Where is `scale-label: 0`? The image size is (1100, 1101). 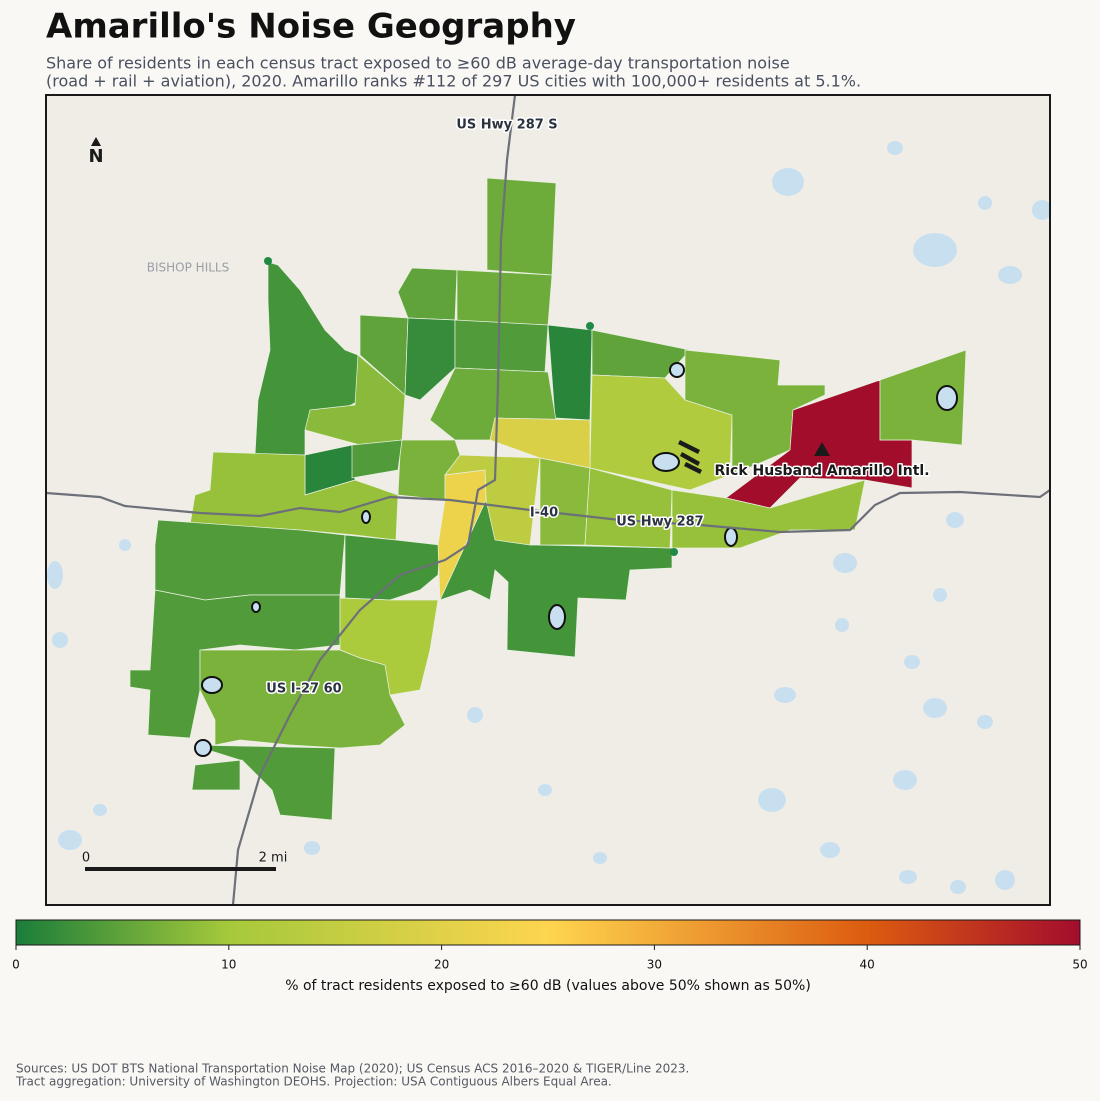
scale-label: 0 is located at coordinates (86, 858).